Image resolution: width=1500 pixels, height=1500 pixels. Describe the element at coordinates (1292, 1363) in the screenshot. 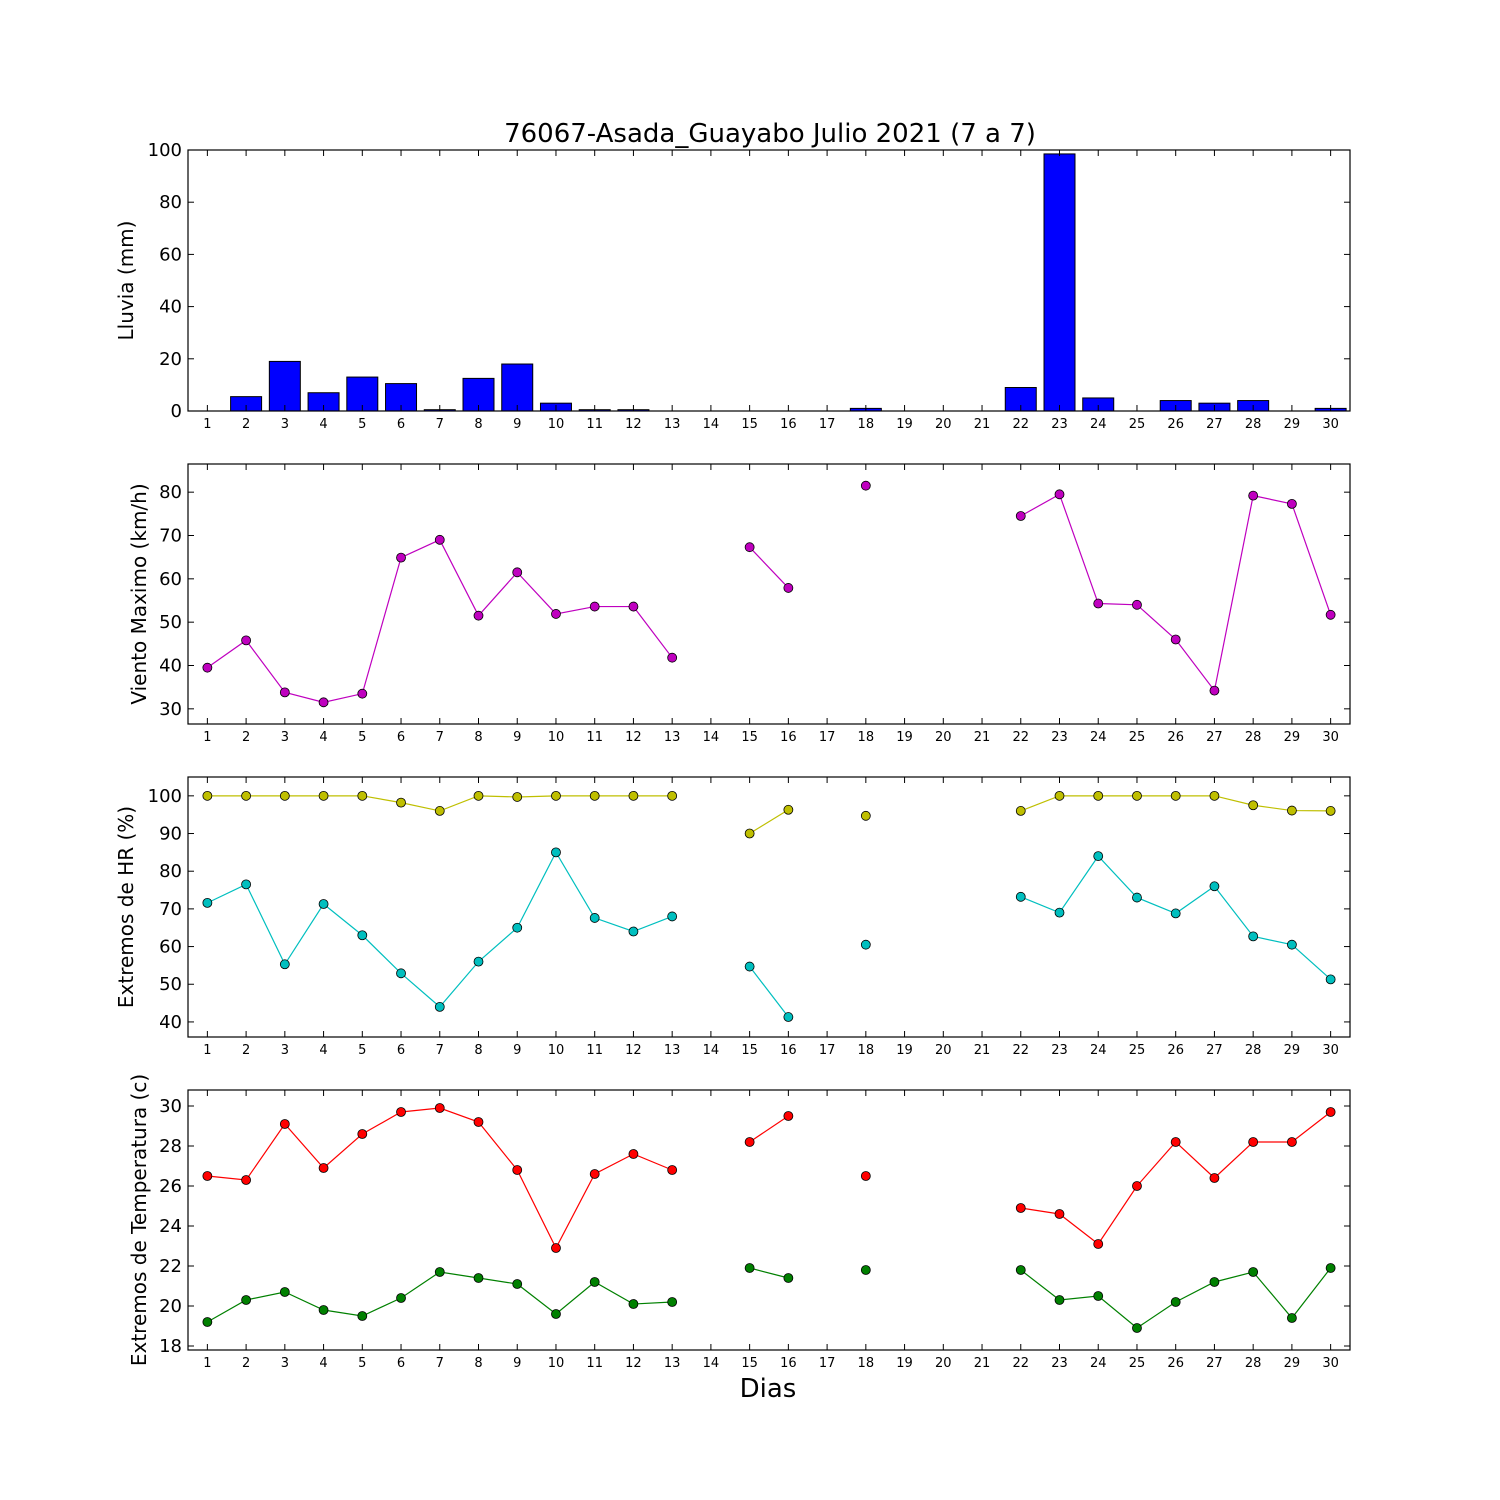

I see `x-tick-label: 29` at that location.